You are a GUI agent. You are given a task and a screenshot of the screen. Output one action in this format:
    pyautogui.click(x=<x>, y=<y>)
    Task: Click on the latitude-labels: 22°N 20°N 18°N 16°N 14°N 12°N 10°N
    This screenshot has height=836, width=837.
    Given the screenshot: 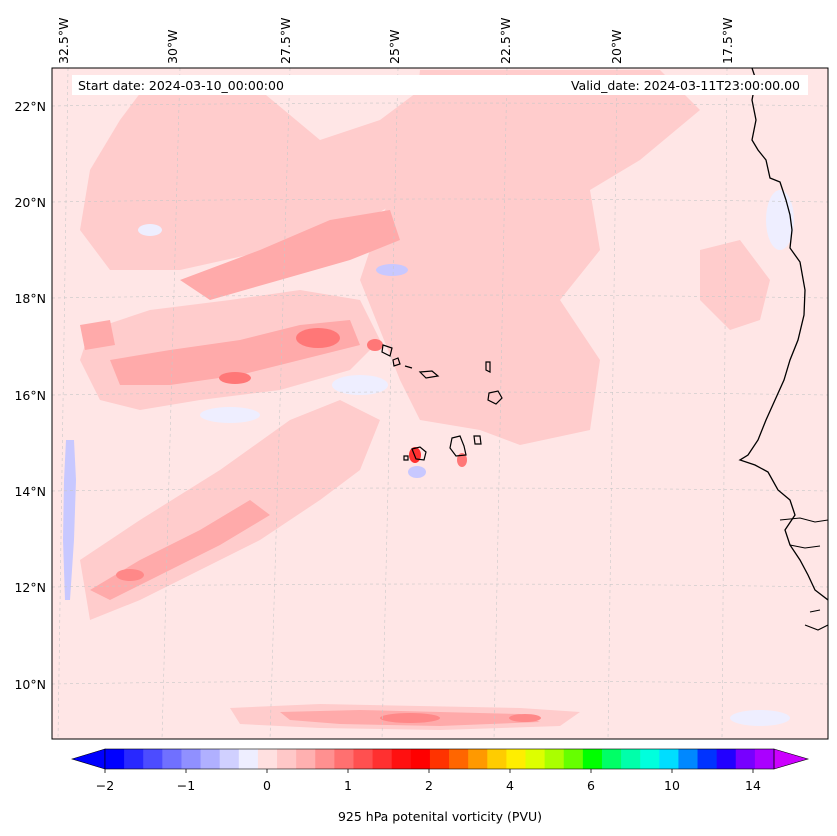 What is the action you would take?
    pyautogui.click(x=30, y=395)
    